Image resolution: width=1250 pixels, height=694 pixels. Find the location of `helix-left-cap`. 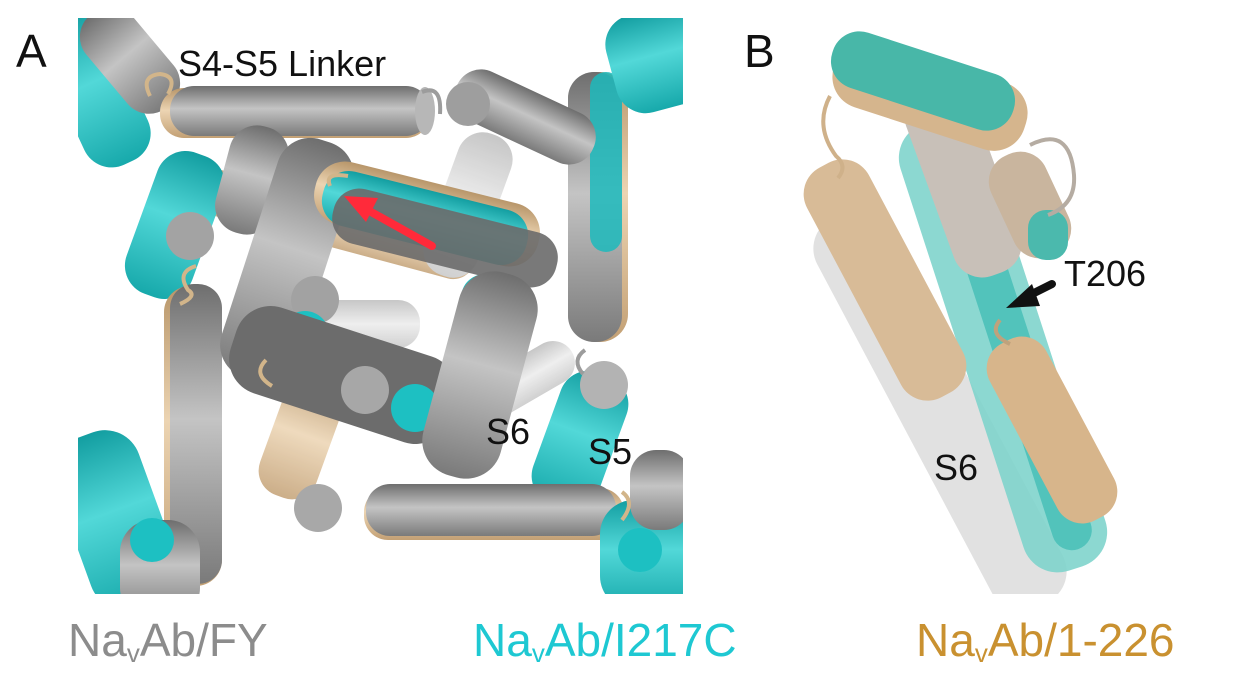

helix-left-cap is located at coordinates (190, 236).